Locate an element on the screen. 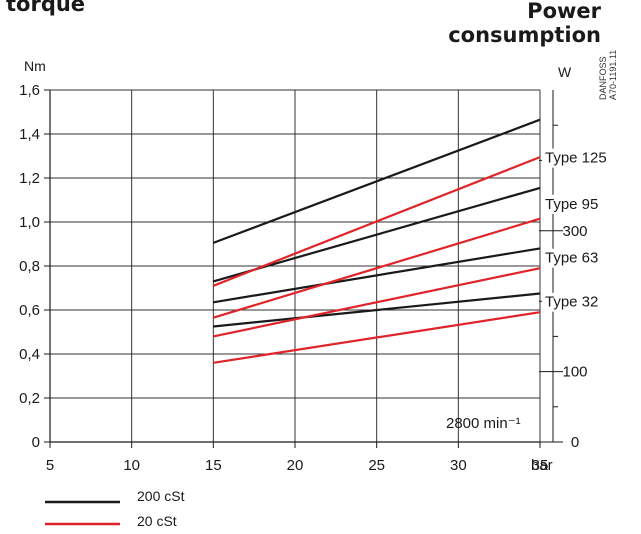 This screenshot has height=534, width=641. speed-note: 2800 min⁻¹ is located at coordinates (483, 423).